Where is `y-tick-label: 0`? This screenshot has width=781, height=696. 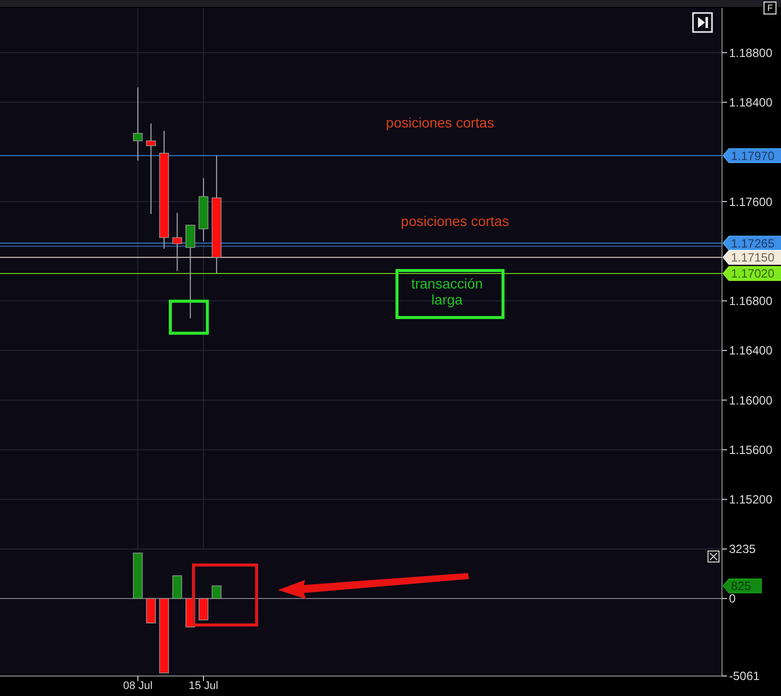 y-tick-label: 0 is located at coordinates (732, 599).